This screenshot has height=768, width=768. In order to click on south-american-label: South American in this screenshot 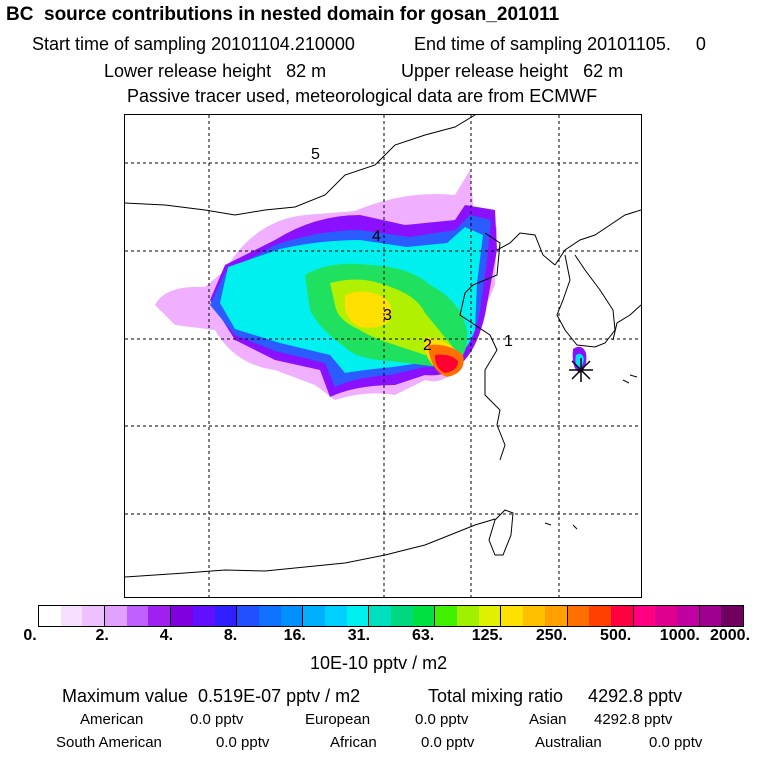, I will do `click(109, 742)`.